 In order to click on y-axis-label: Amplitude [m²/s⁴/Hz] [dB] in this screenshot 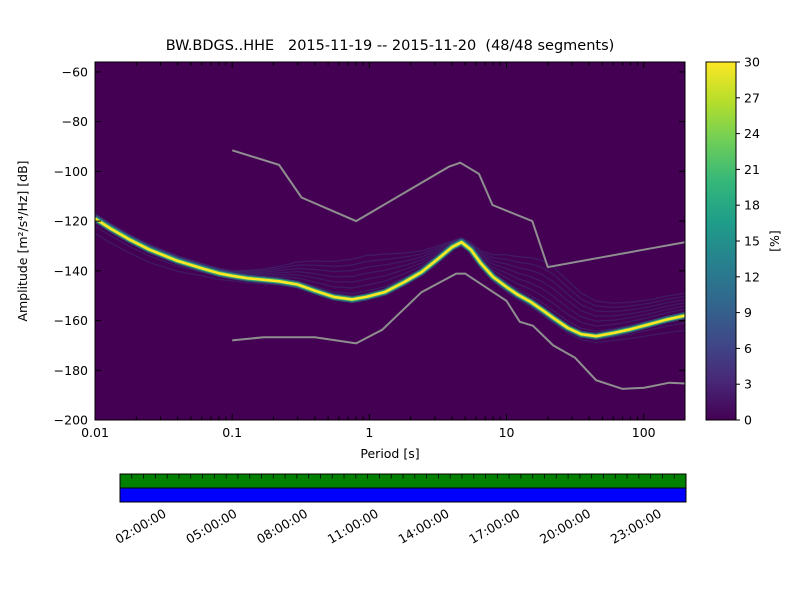, I will do `click(22, 240)`.